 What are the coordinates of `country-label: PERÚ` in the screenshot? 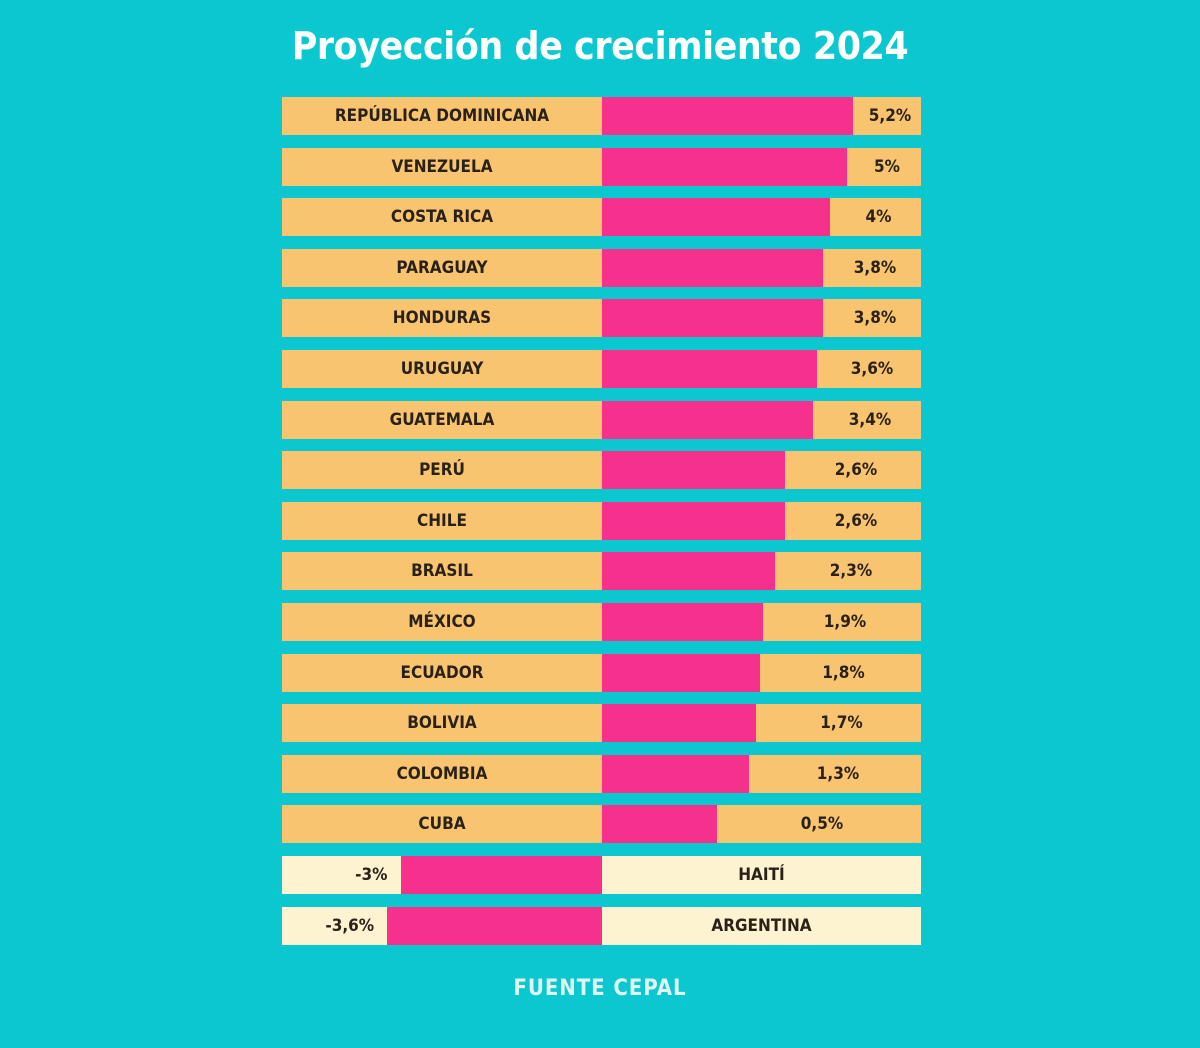 It's located at (442, 470).